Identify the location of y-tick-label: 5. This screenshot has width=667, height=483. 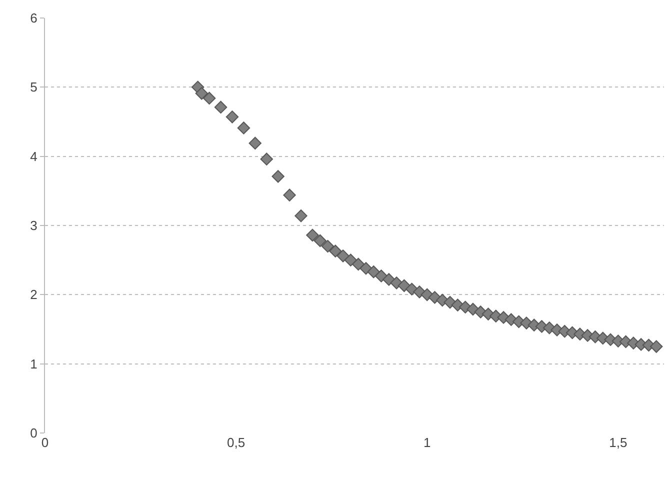
(34, 87).